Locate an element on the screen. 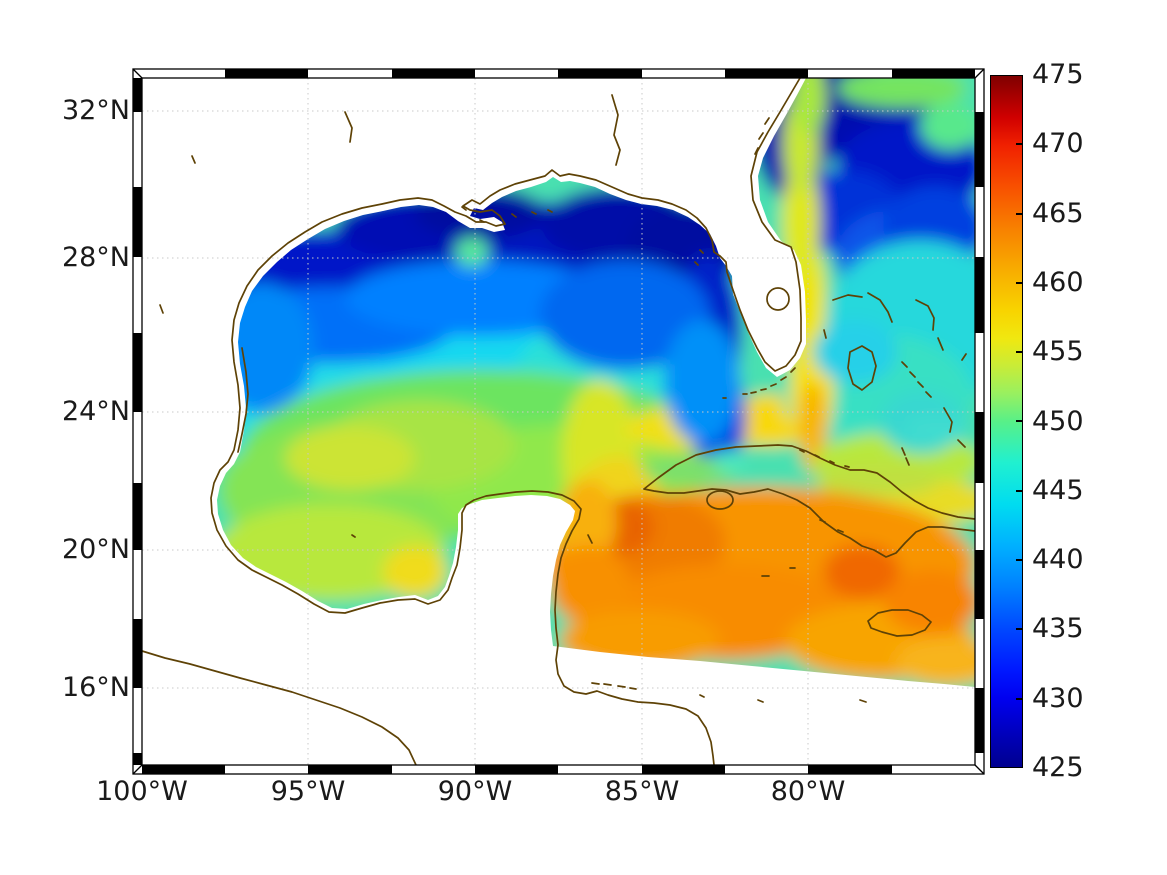 The width and height of the screenshot is (1167, 875). colorbar-tick-label: 475 is located at coordinates (1058, 74).